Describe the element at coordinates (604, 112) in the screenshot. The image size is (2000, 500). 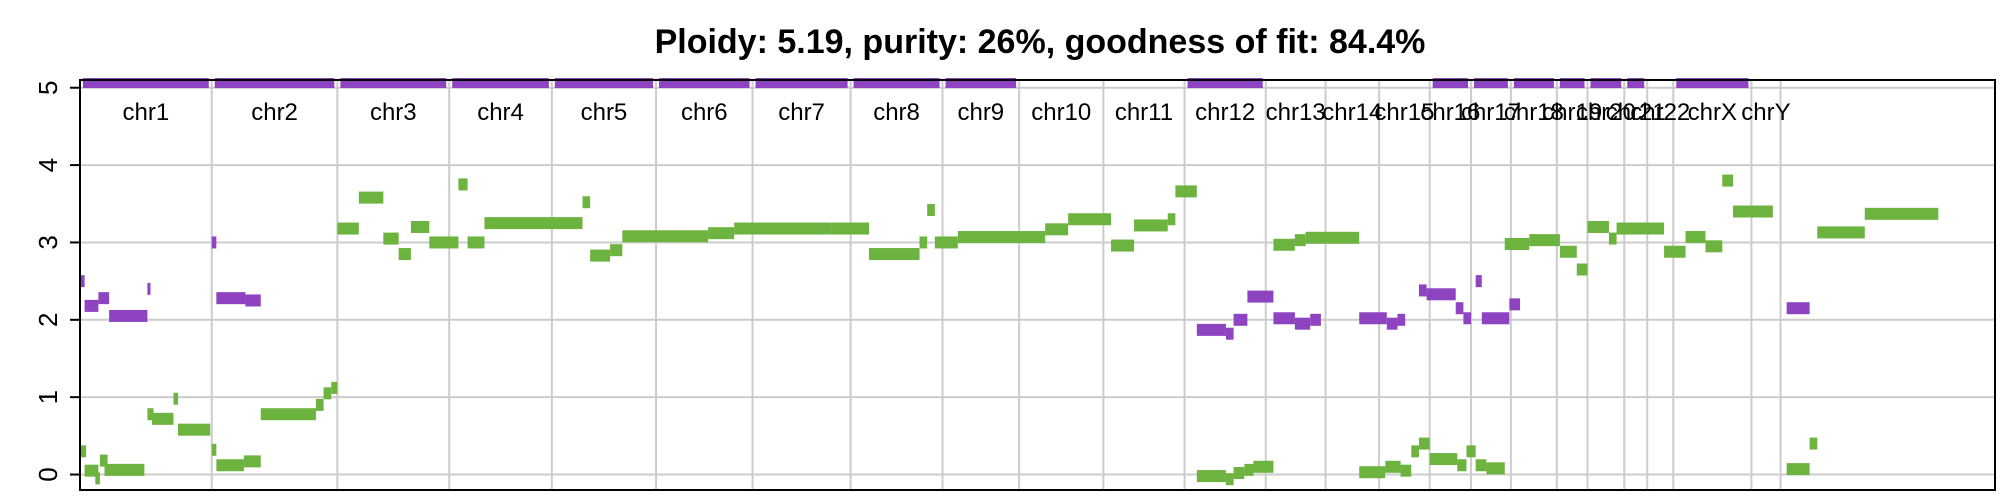
I see `chromosome-label: chr5` at that location.